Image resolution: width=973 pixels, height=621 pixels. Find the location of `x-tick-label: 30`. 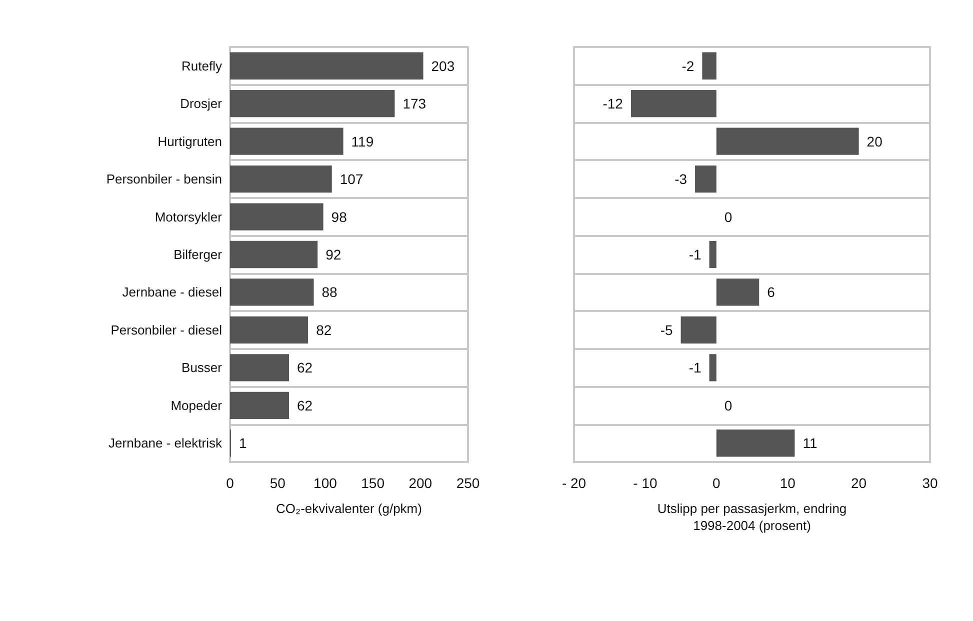

x-tick-label: 30 is located at coordinates (930, 483).